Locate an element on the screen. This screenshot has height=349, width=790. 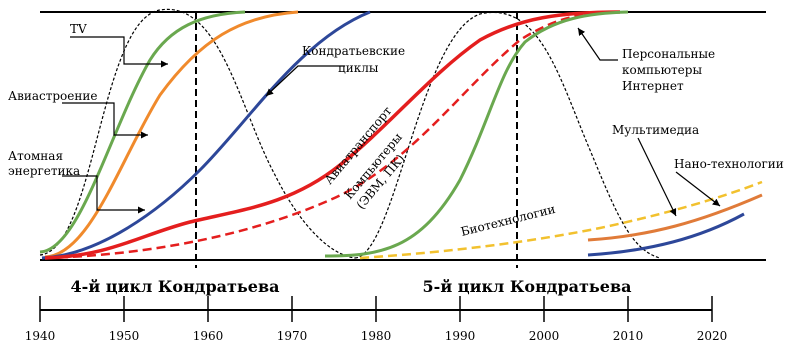
multimedia-curve is located at coordinates (675, 217).